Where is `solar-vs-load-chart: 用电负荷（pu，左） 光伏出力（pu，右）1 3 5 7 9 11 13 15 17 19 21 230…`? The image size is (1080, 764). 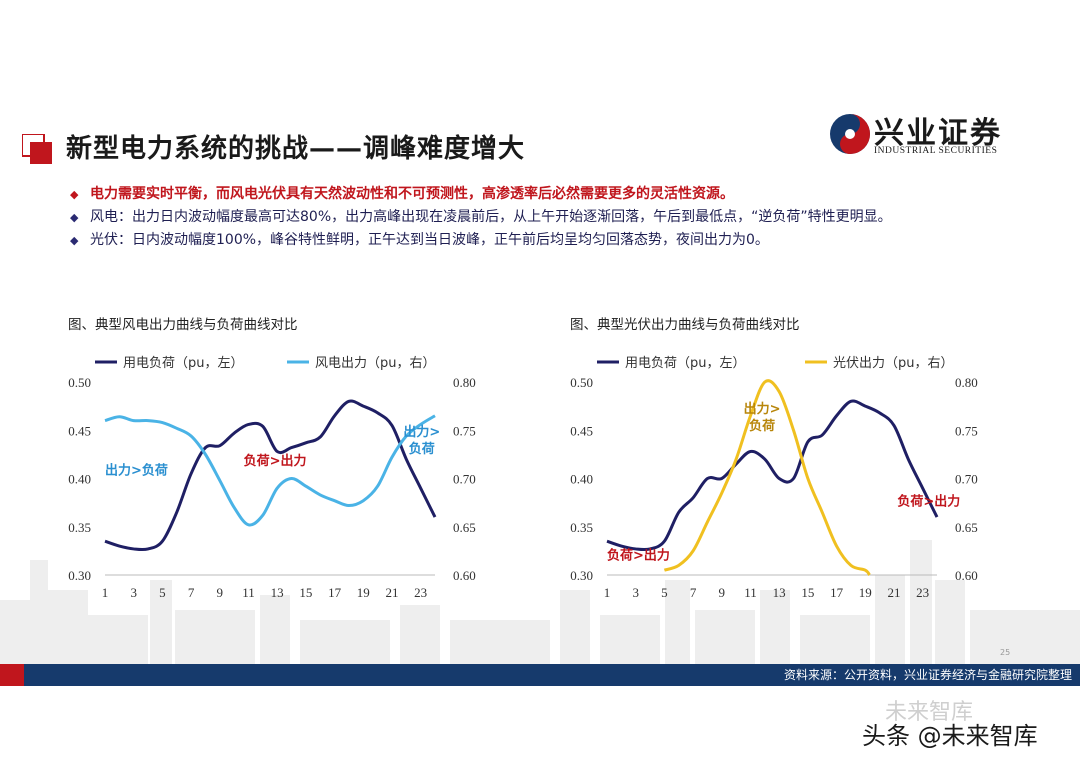
solar-vs-load-chart: 用电负荷（pu，左） 光伏出力（pu，右）1 3 5 7 9 11 13 15 17 19 21 230… is located at coordinates (774, 478).